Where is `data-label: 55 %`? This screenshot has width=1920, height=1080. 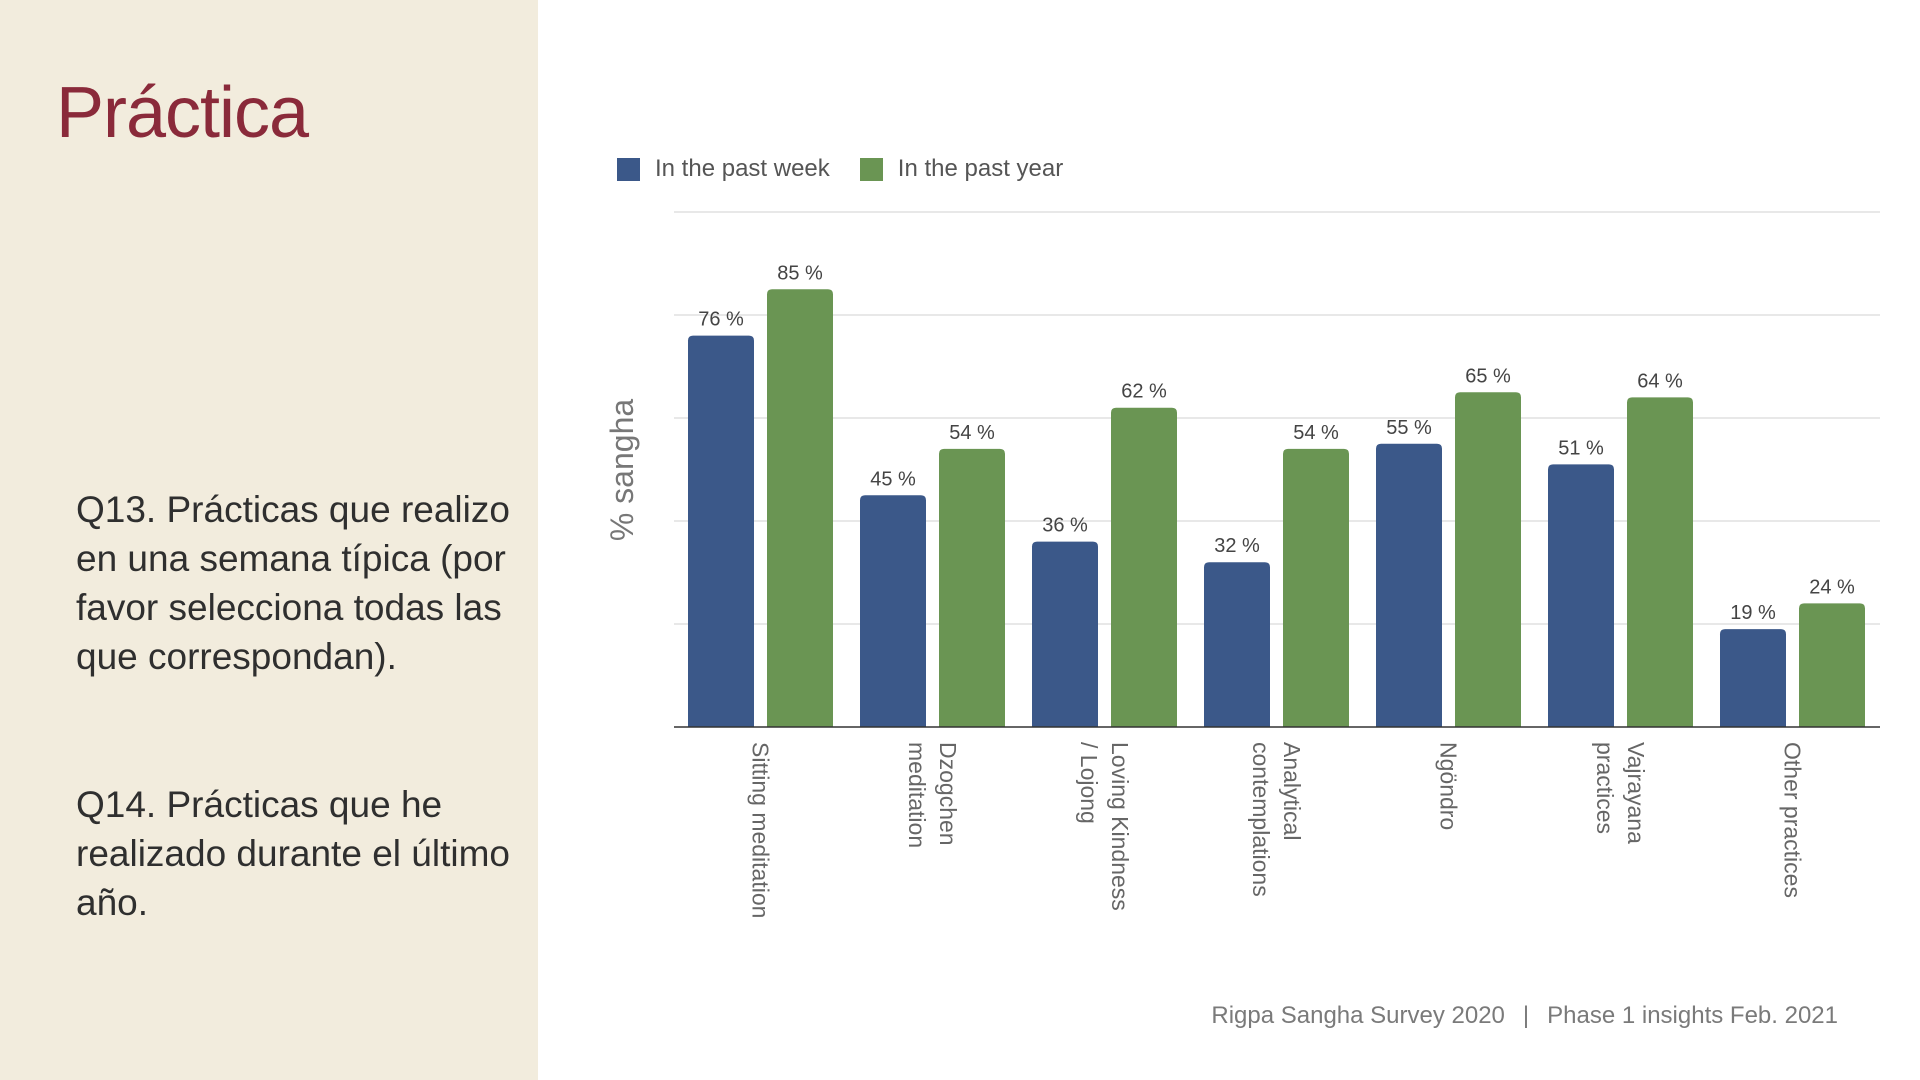
data-label: 55 % is located at coordinates (1409, 428).